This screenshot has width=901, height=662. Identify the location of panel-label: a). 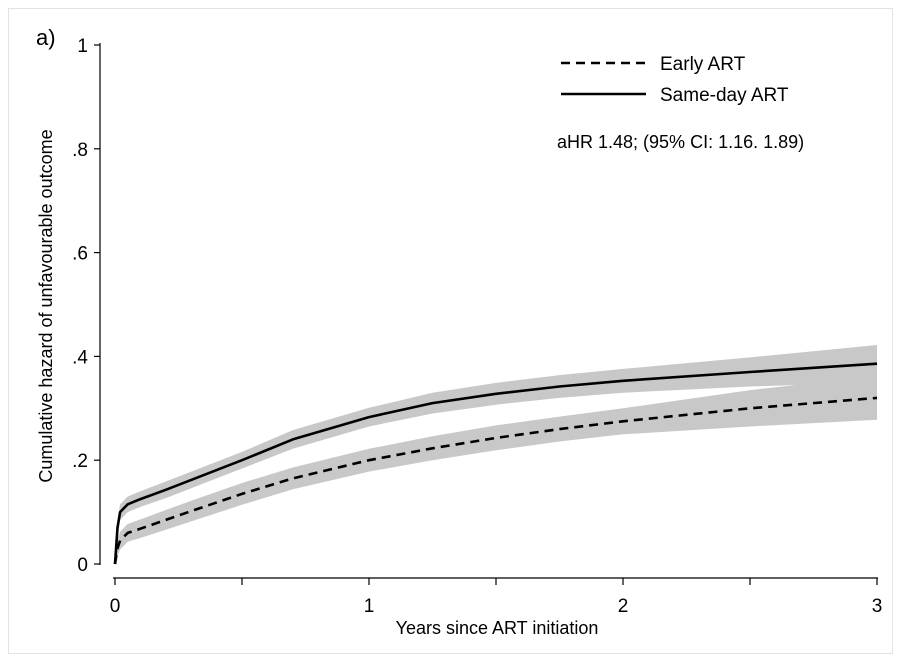
(46, 37).